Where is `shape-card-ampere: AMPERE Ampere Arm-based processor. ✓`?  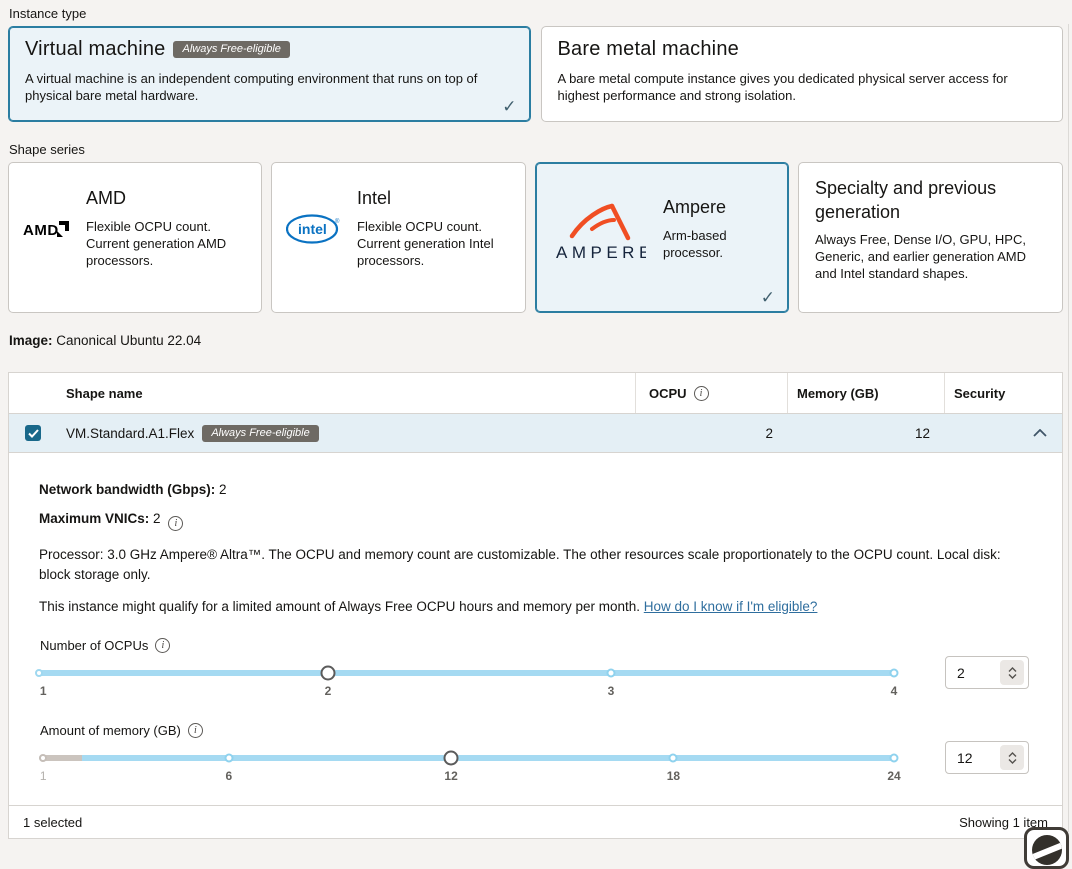 shape-card-ampere: AMPERE Ampere Arm-based processor. ✓ is located at coordinates (662, 237).